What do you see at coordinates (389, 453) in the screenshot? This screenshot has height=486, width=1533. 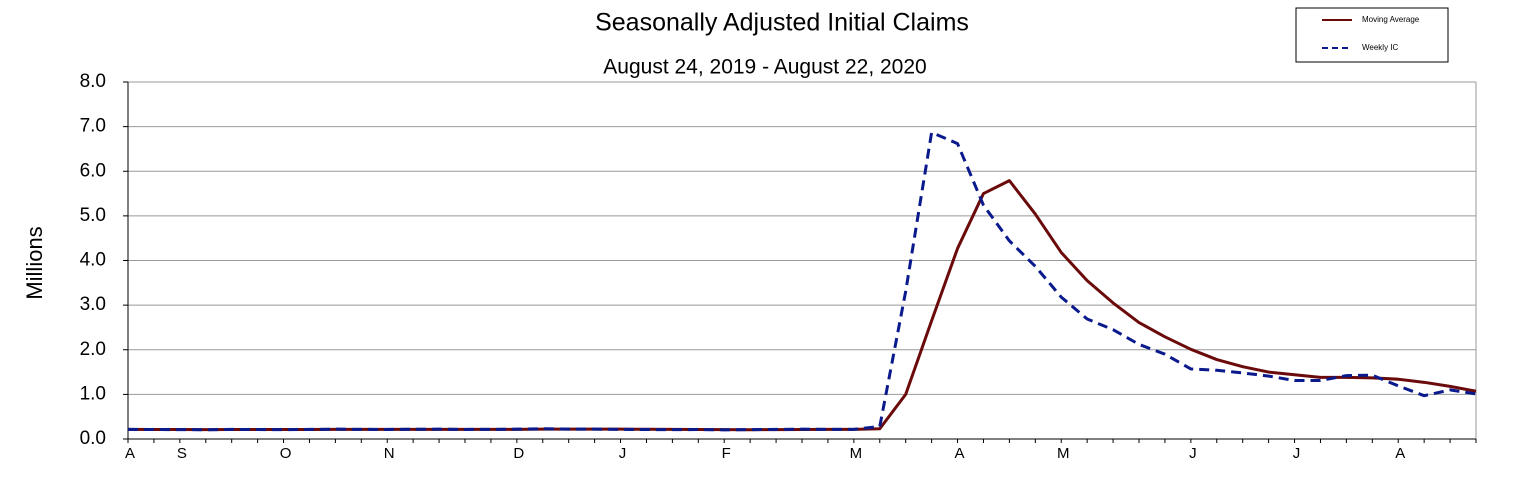 I see `x-tick-label: N` at bounding box center [389, 453].